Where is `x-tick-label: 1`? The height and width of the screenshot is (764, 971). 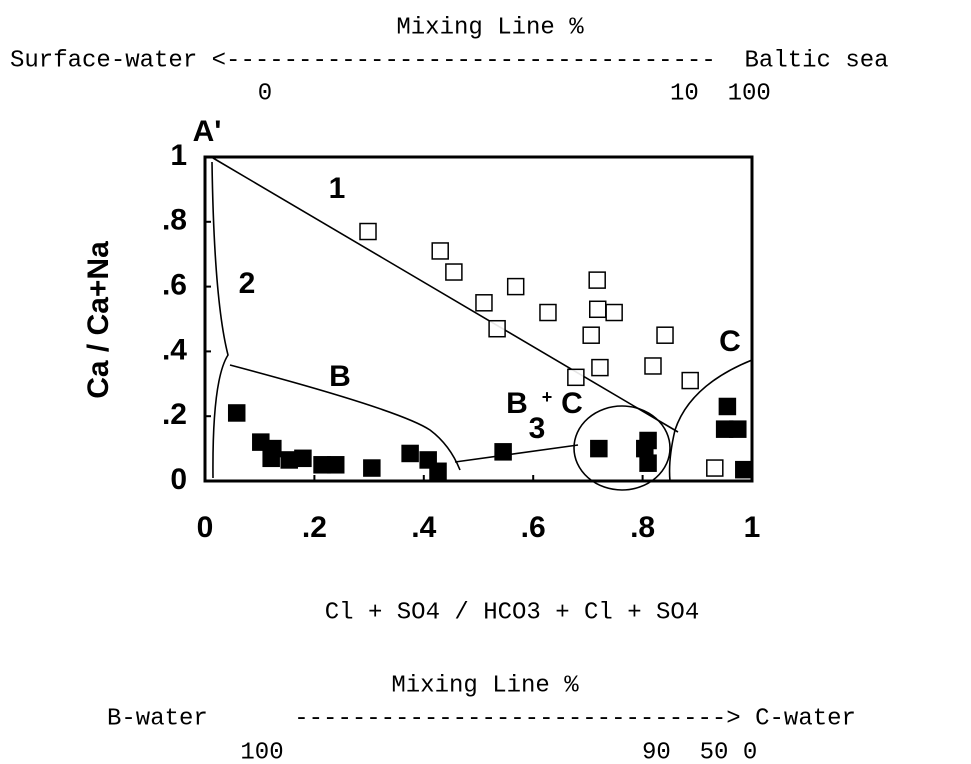
x-tick-label: 1 is located at coordinates (752, 527).